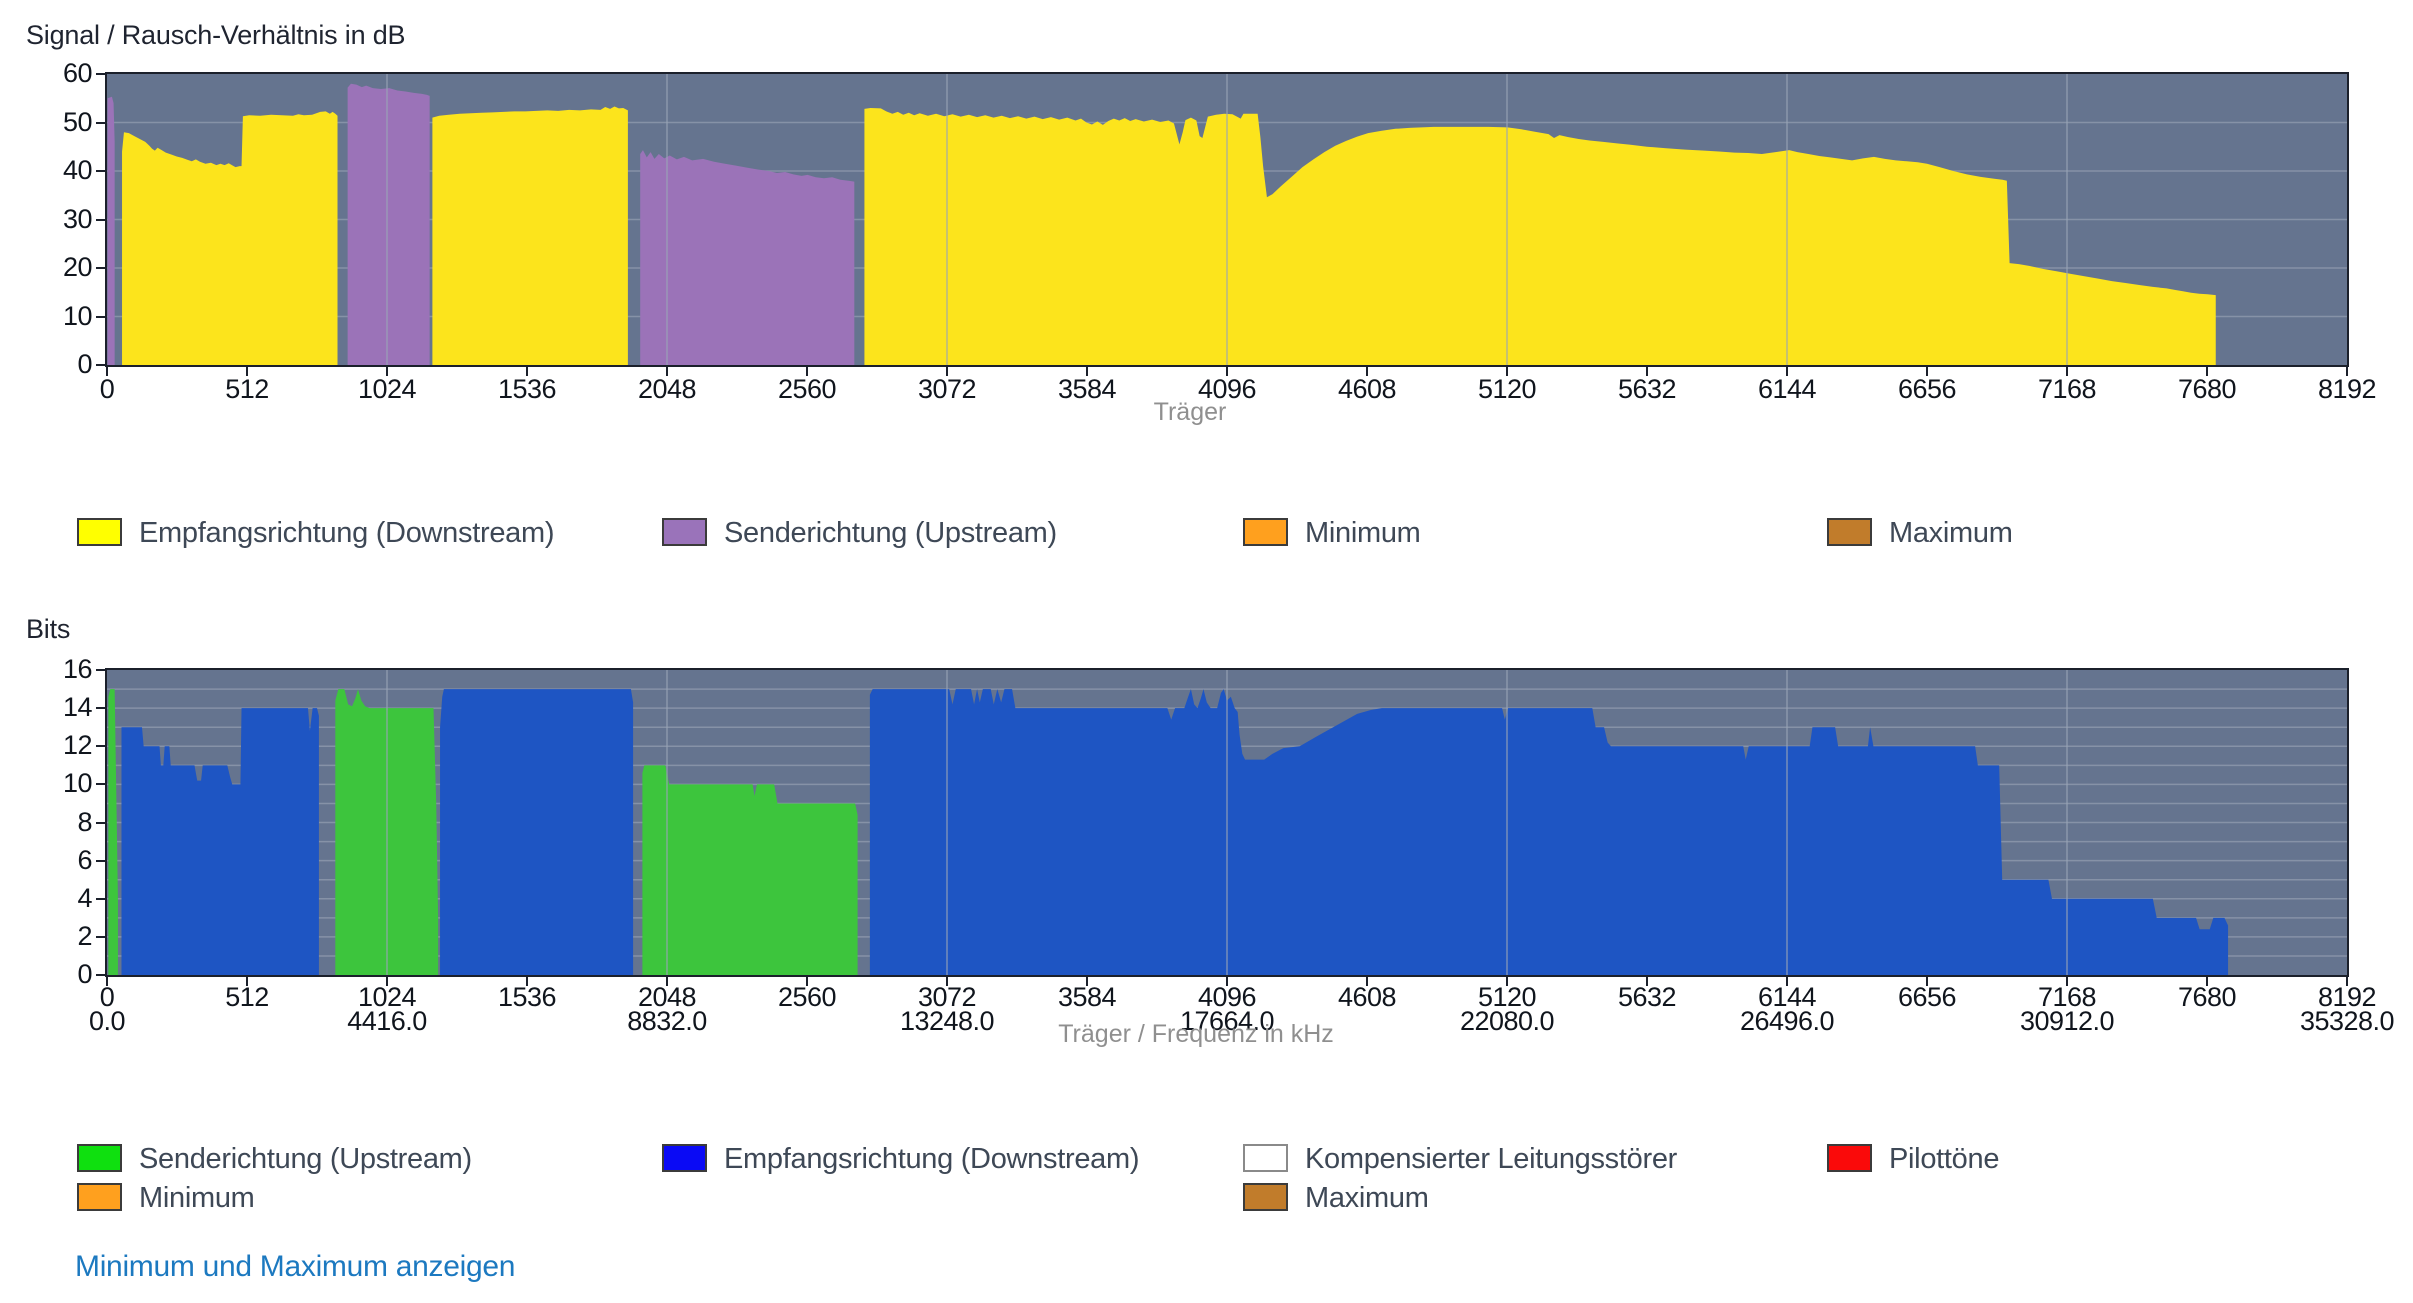 The width and height of the screenshot is (2413, 1303). I want to click on x-tick-label: 8192, so click(2347, 997).